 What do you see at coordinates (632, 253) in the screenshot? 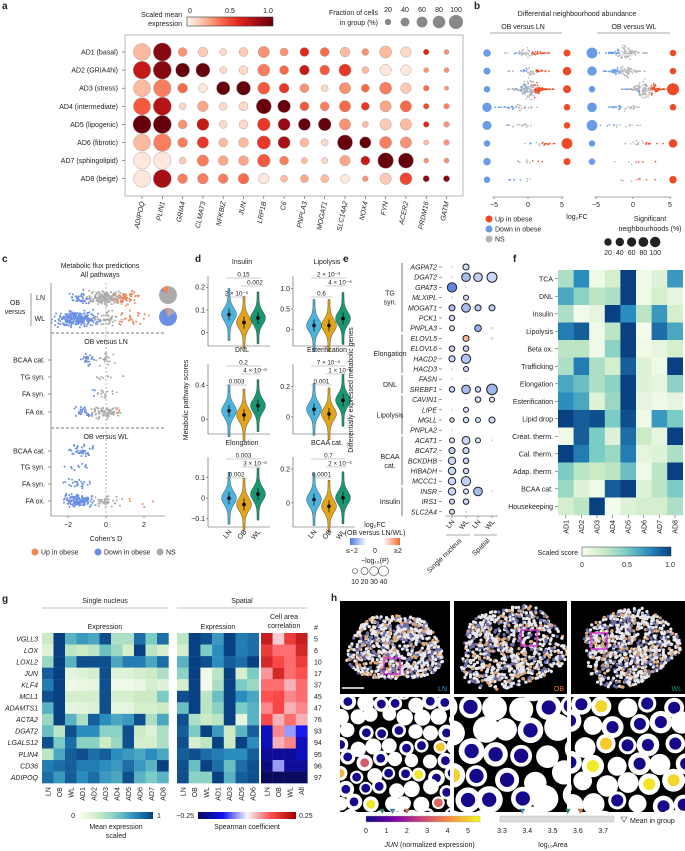
I see `size-legend-tick: 60` at bounding box center [632, 253].